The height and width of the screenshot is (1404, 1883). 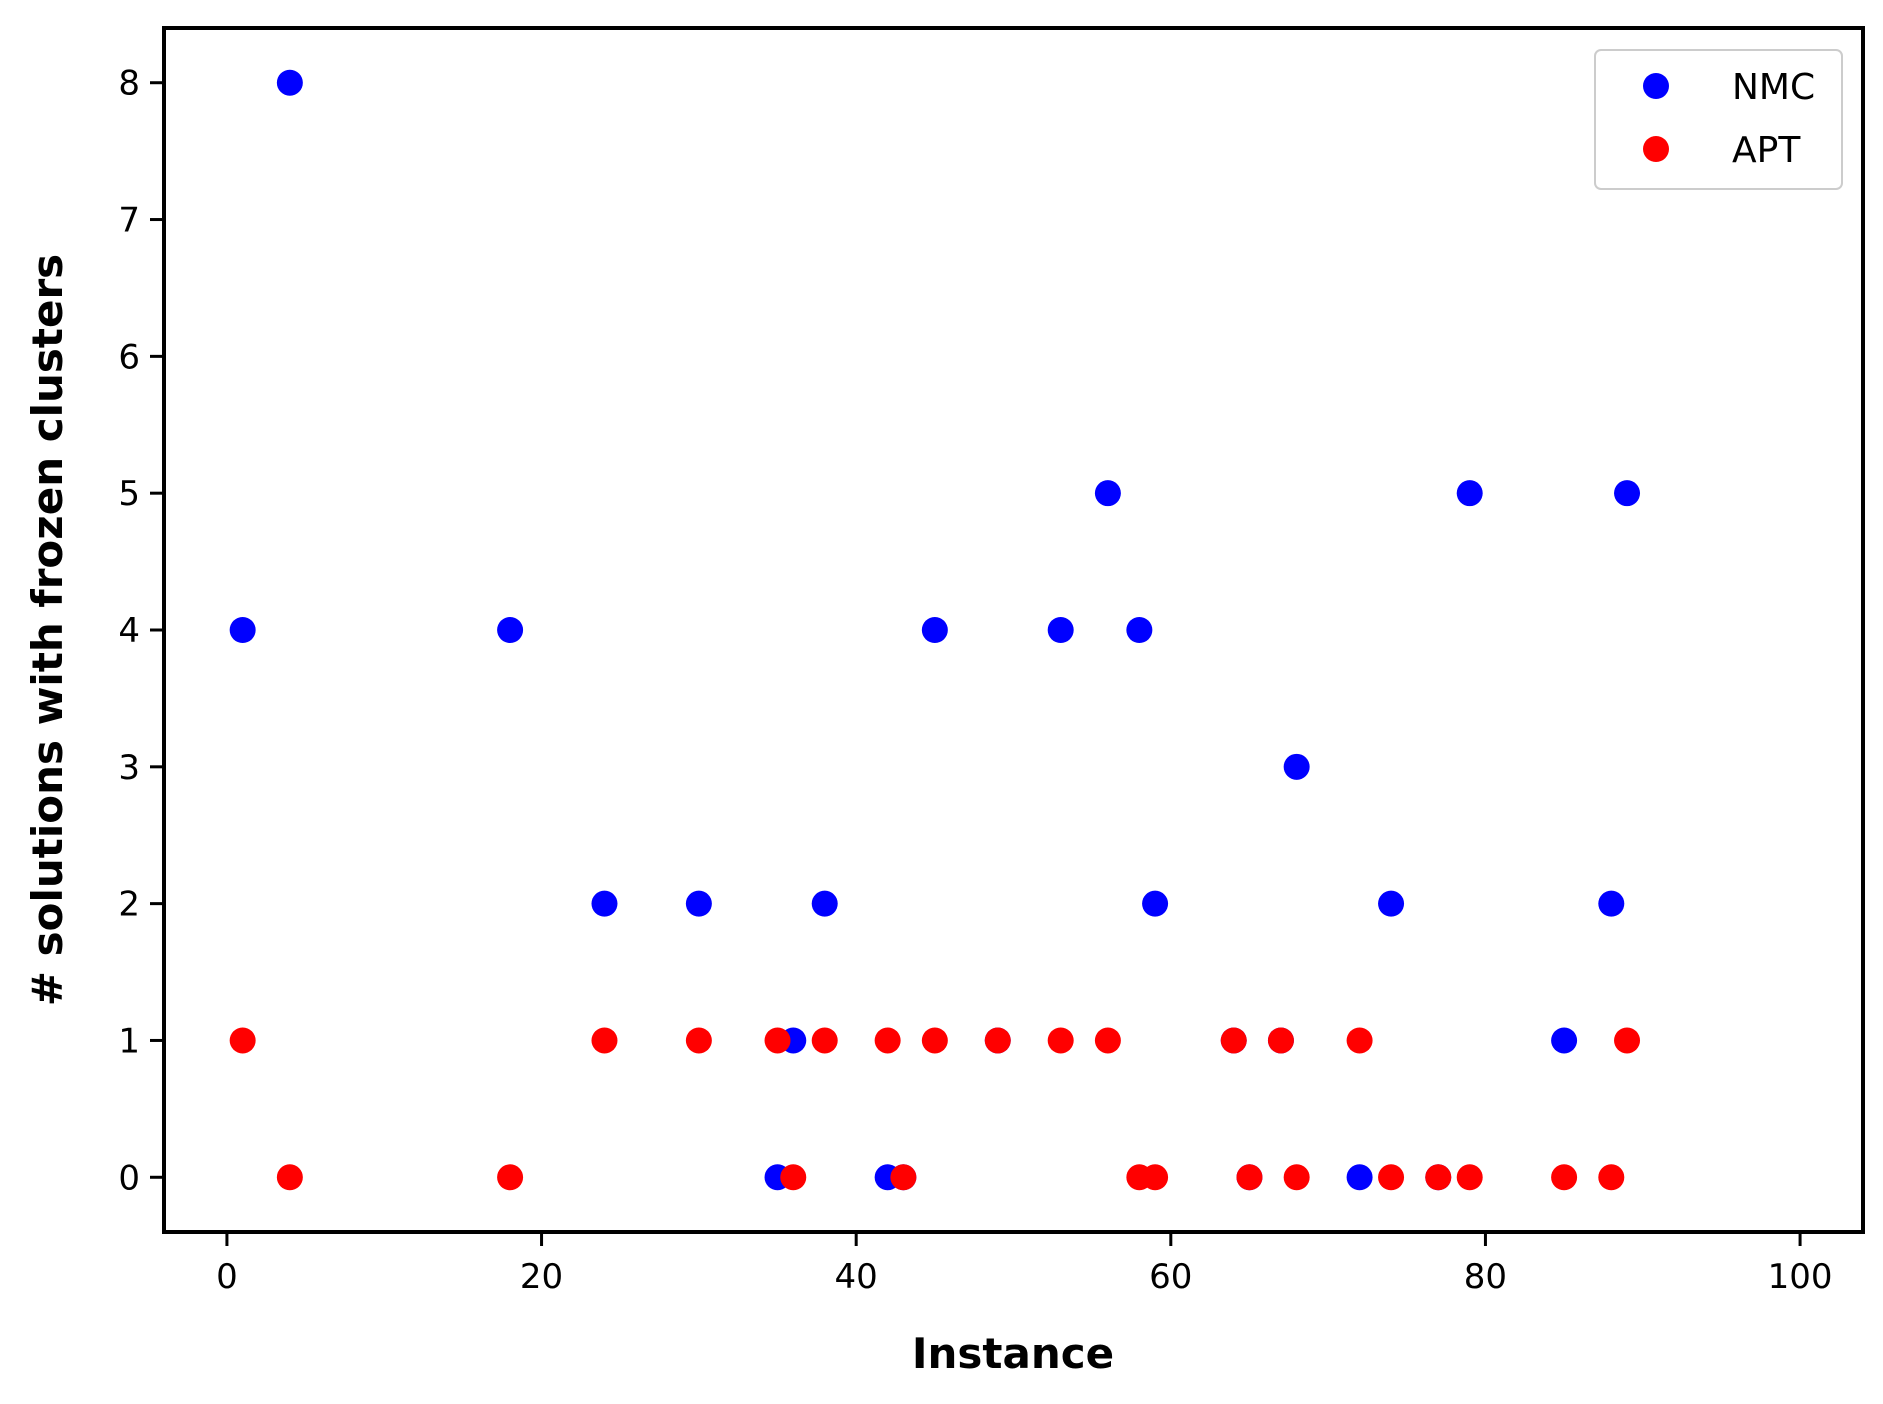 What do you see at coordinates (129, 494) in the screenshot?
I see `y-tick-label: 5` at bounding box center [129, 494].